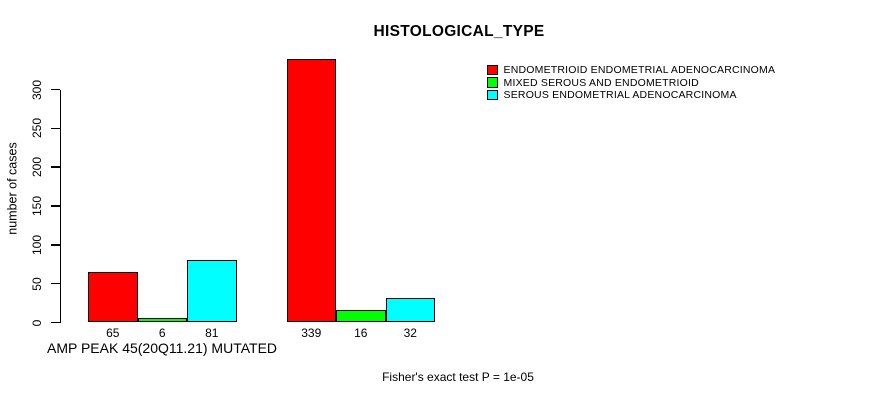  Describe the element at coordinates (162, 332) in the screenshot. I see `bar-value-label: 6` at that location.